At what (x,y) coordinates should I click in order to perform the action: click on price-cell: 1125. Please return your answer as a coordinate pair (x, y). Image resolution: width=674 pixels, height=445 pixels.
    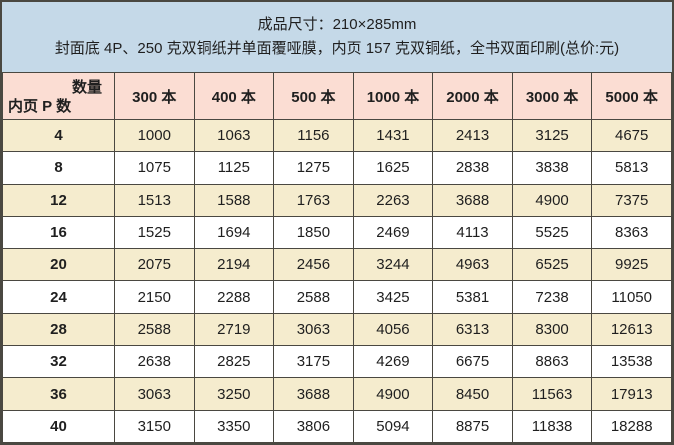
    Looking at the image, I should click on (234, 168).